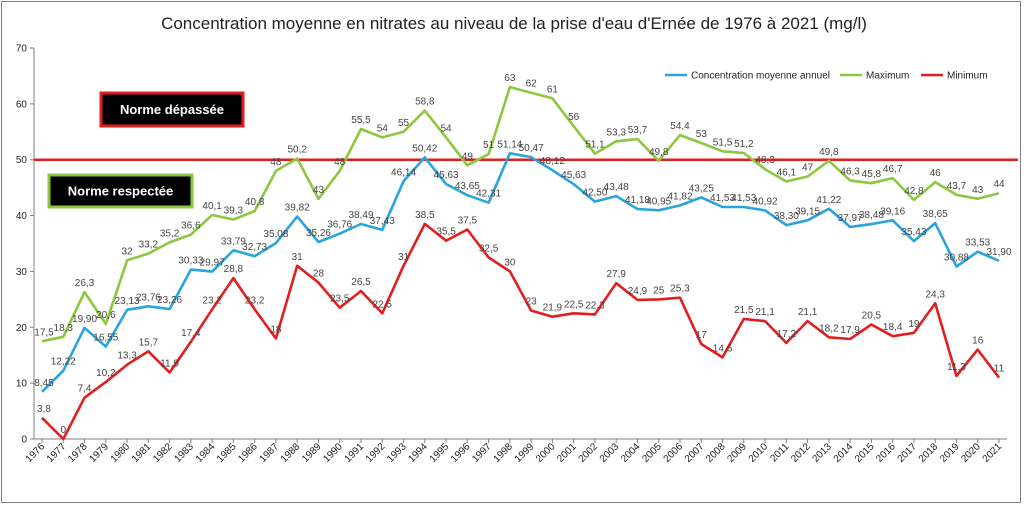  What do you see at coordinates (106, 315) in the screenshot?
I see `data-label-maximum: 20,6` at bounding box center [106, 315].